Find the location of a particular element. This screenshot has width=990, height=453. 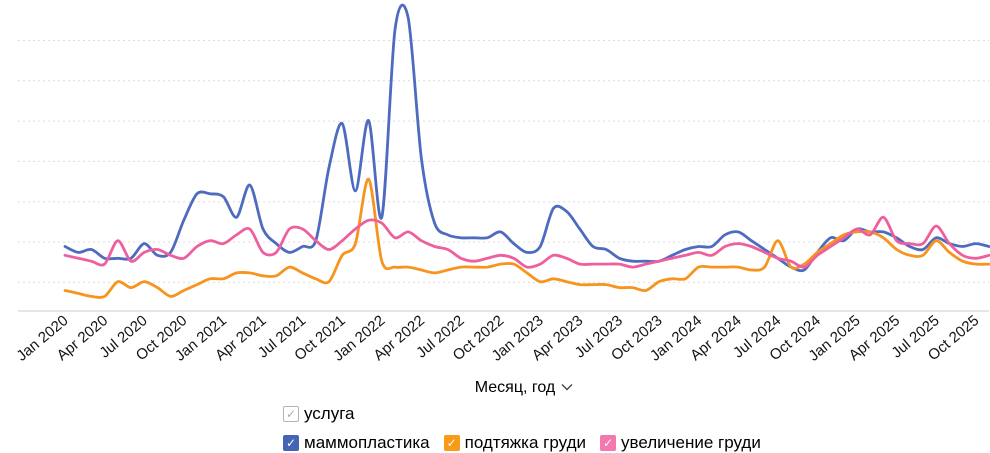

legend-filter-label: услуга is located at coordinates (329, 413).